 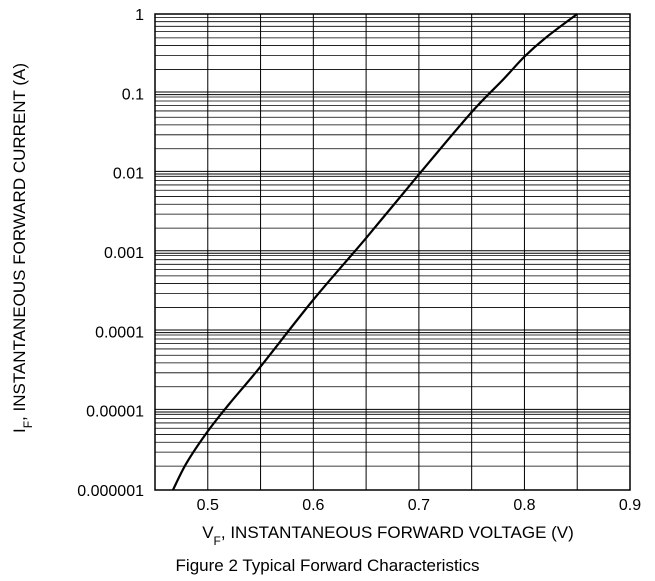 I want to click on x-tick-label: 0.7, so click(x=419, y=505).